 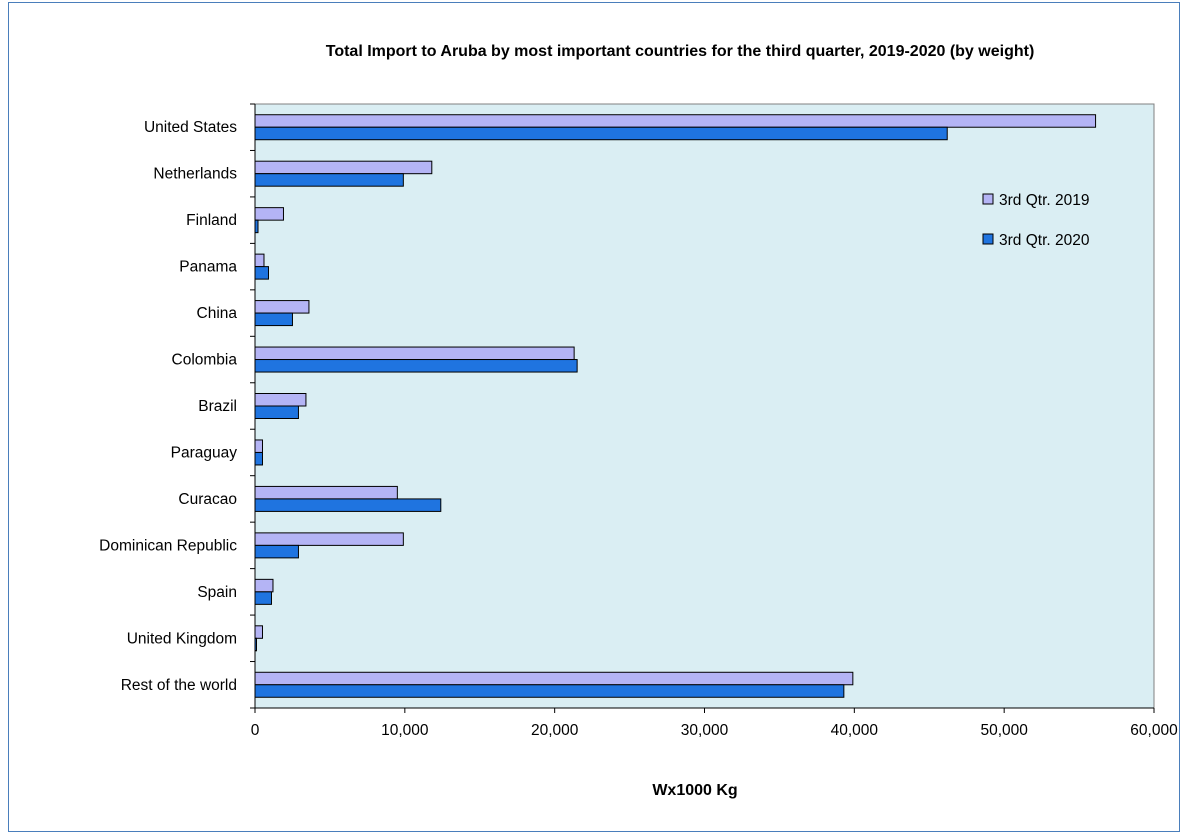 What do you see at coordinates (1044, 200) in the screenshot?
I see `legend-label-2019: 3rd Qtr. 2019` at bounding box center [1044, 200].